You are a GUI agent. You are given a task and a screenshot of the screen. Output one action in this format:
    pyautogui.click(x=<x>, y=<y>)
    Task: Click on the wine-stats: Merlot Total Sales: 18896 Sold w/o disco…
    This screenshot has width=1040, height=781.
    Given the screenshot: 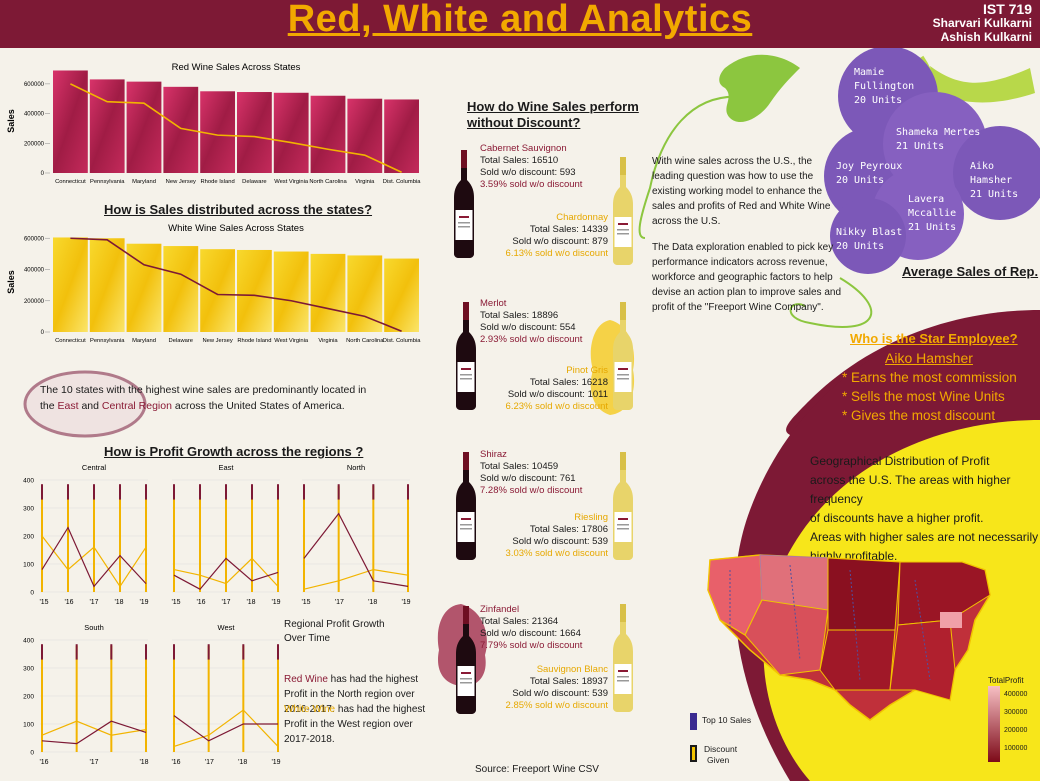 What is the action you would take?
    pyautogui.click(x=531, y=322)
    